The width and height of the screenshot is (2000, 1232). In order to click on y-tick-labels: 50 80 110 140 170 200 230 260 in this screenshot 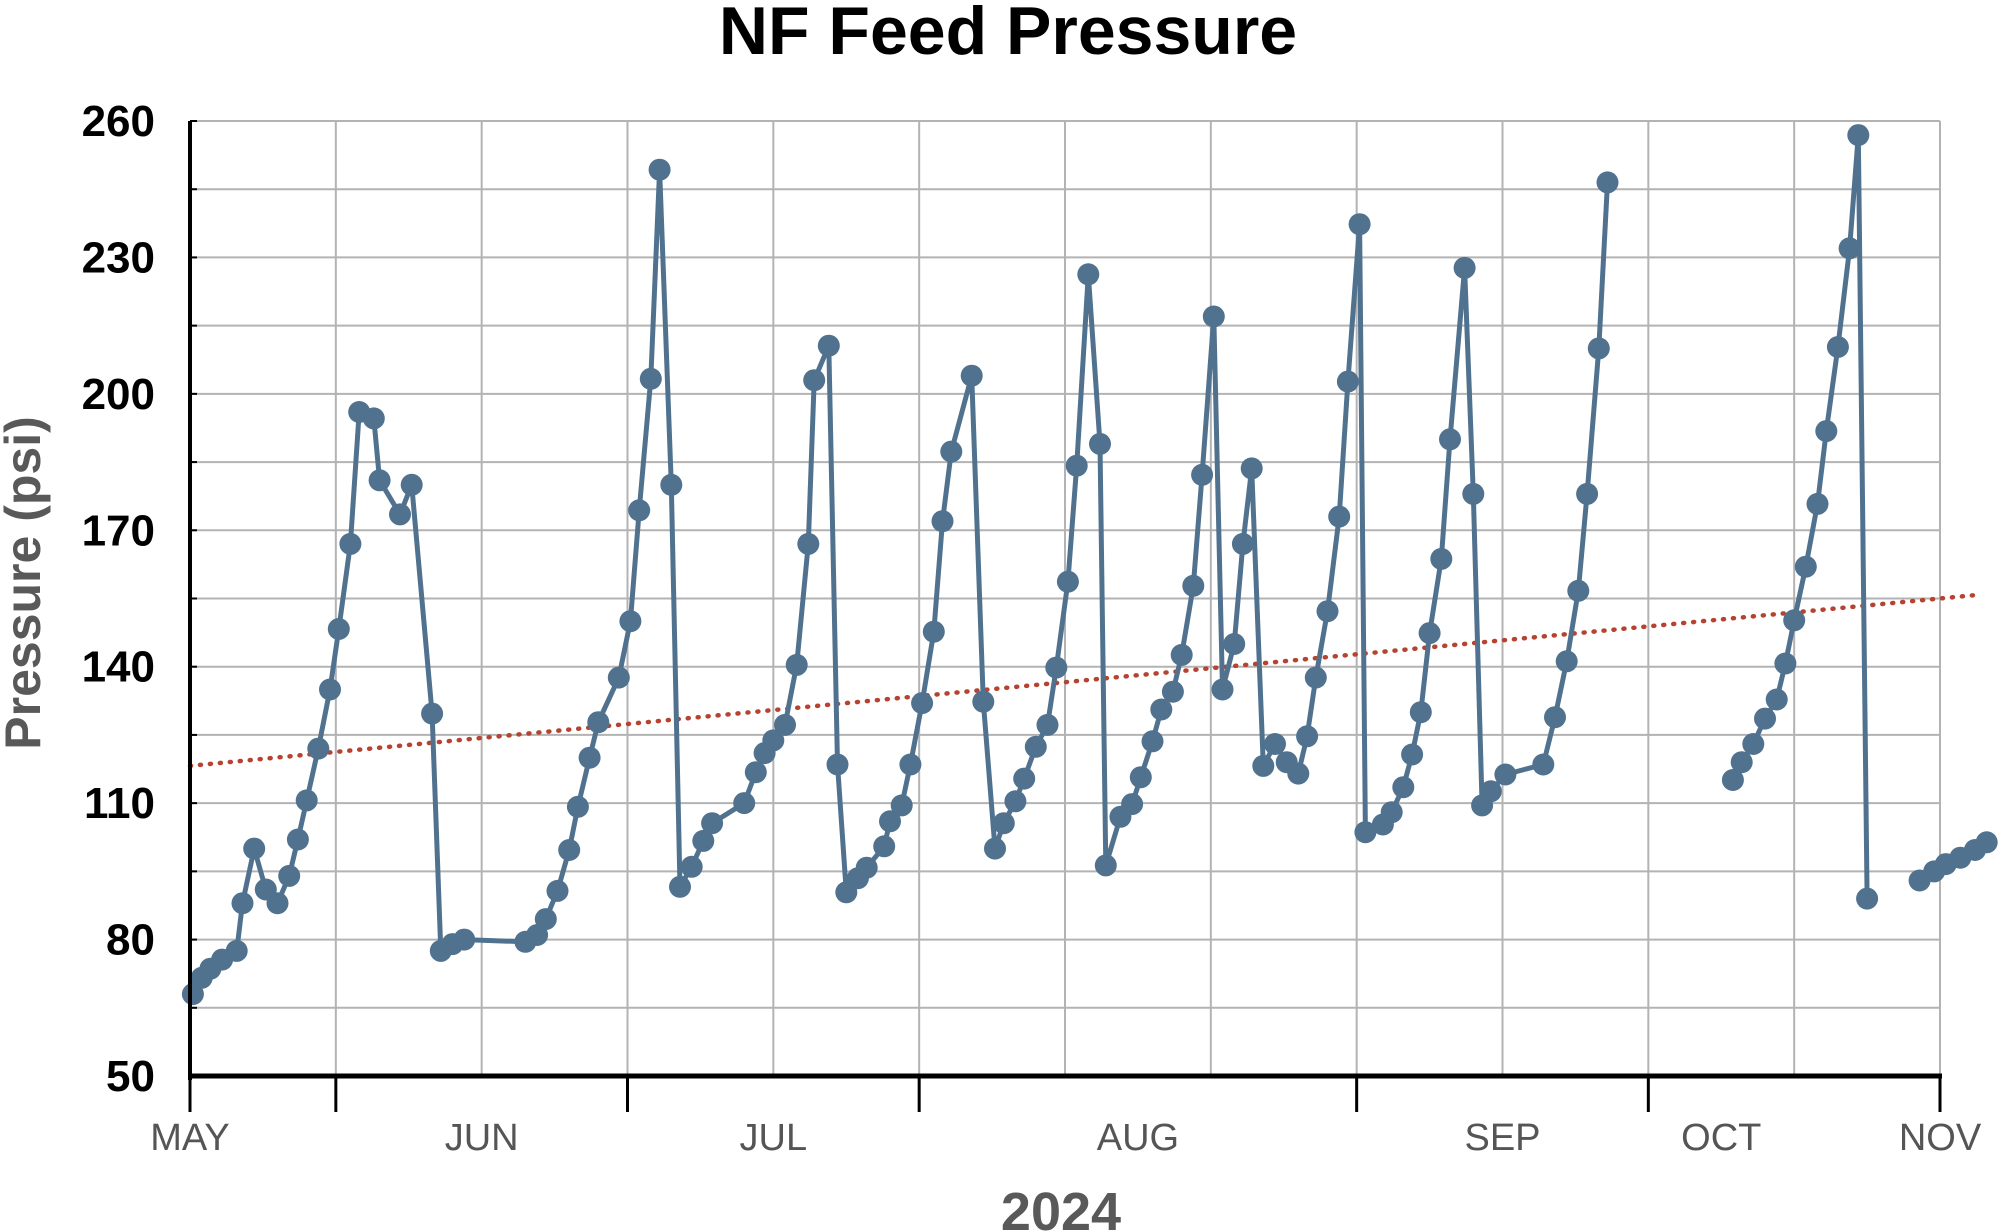, I will do `click(118, 599)`.